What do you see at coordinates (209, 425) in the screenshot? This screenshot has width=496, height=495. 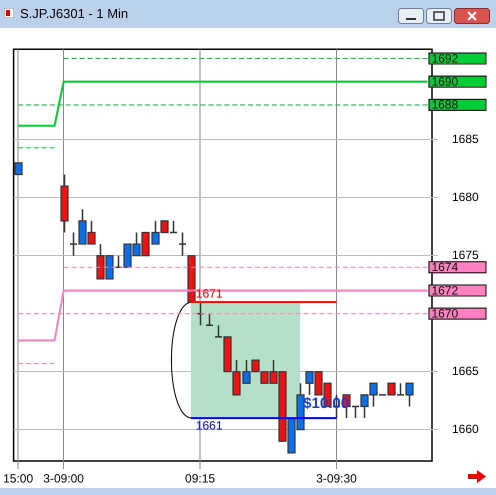 I see `data-label: 1661` at bounding box center [209, 425].